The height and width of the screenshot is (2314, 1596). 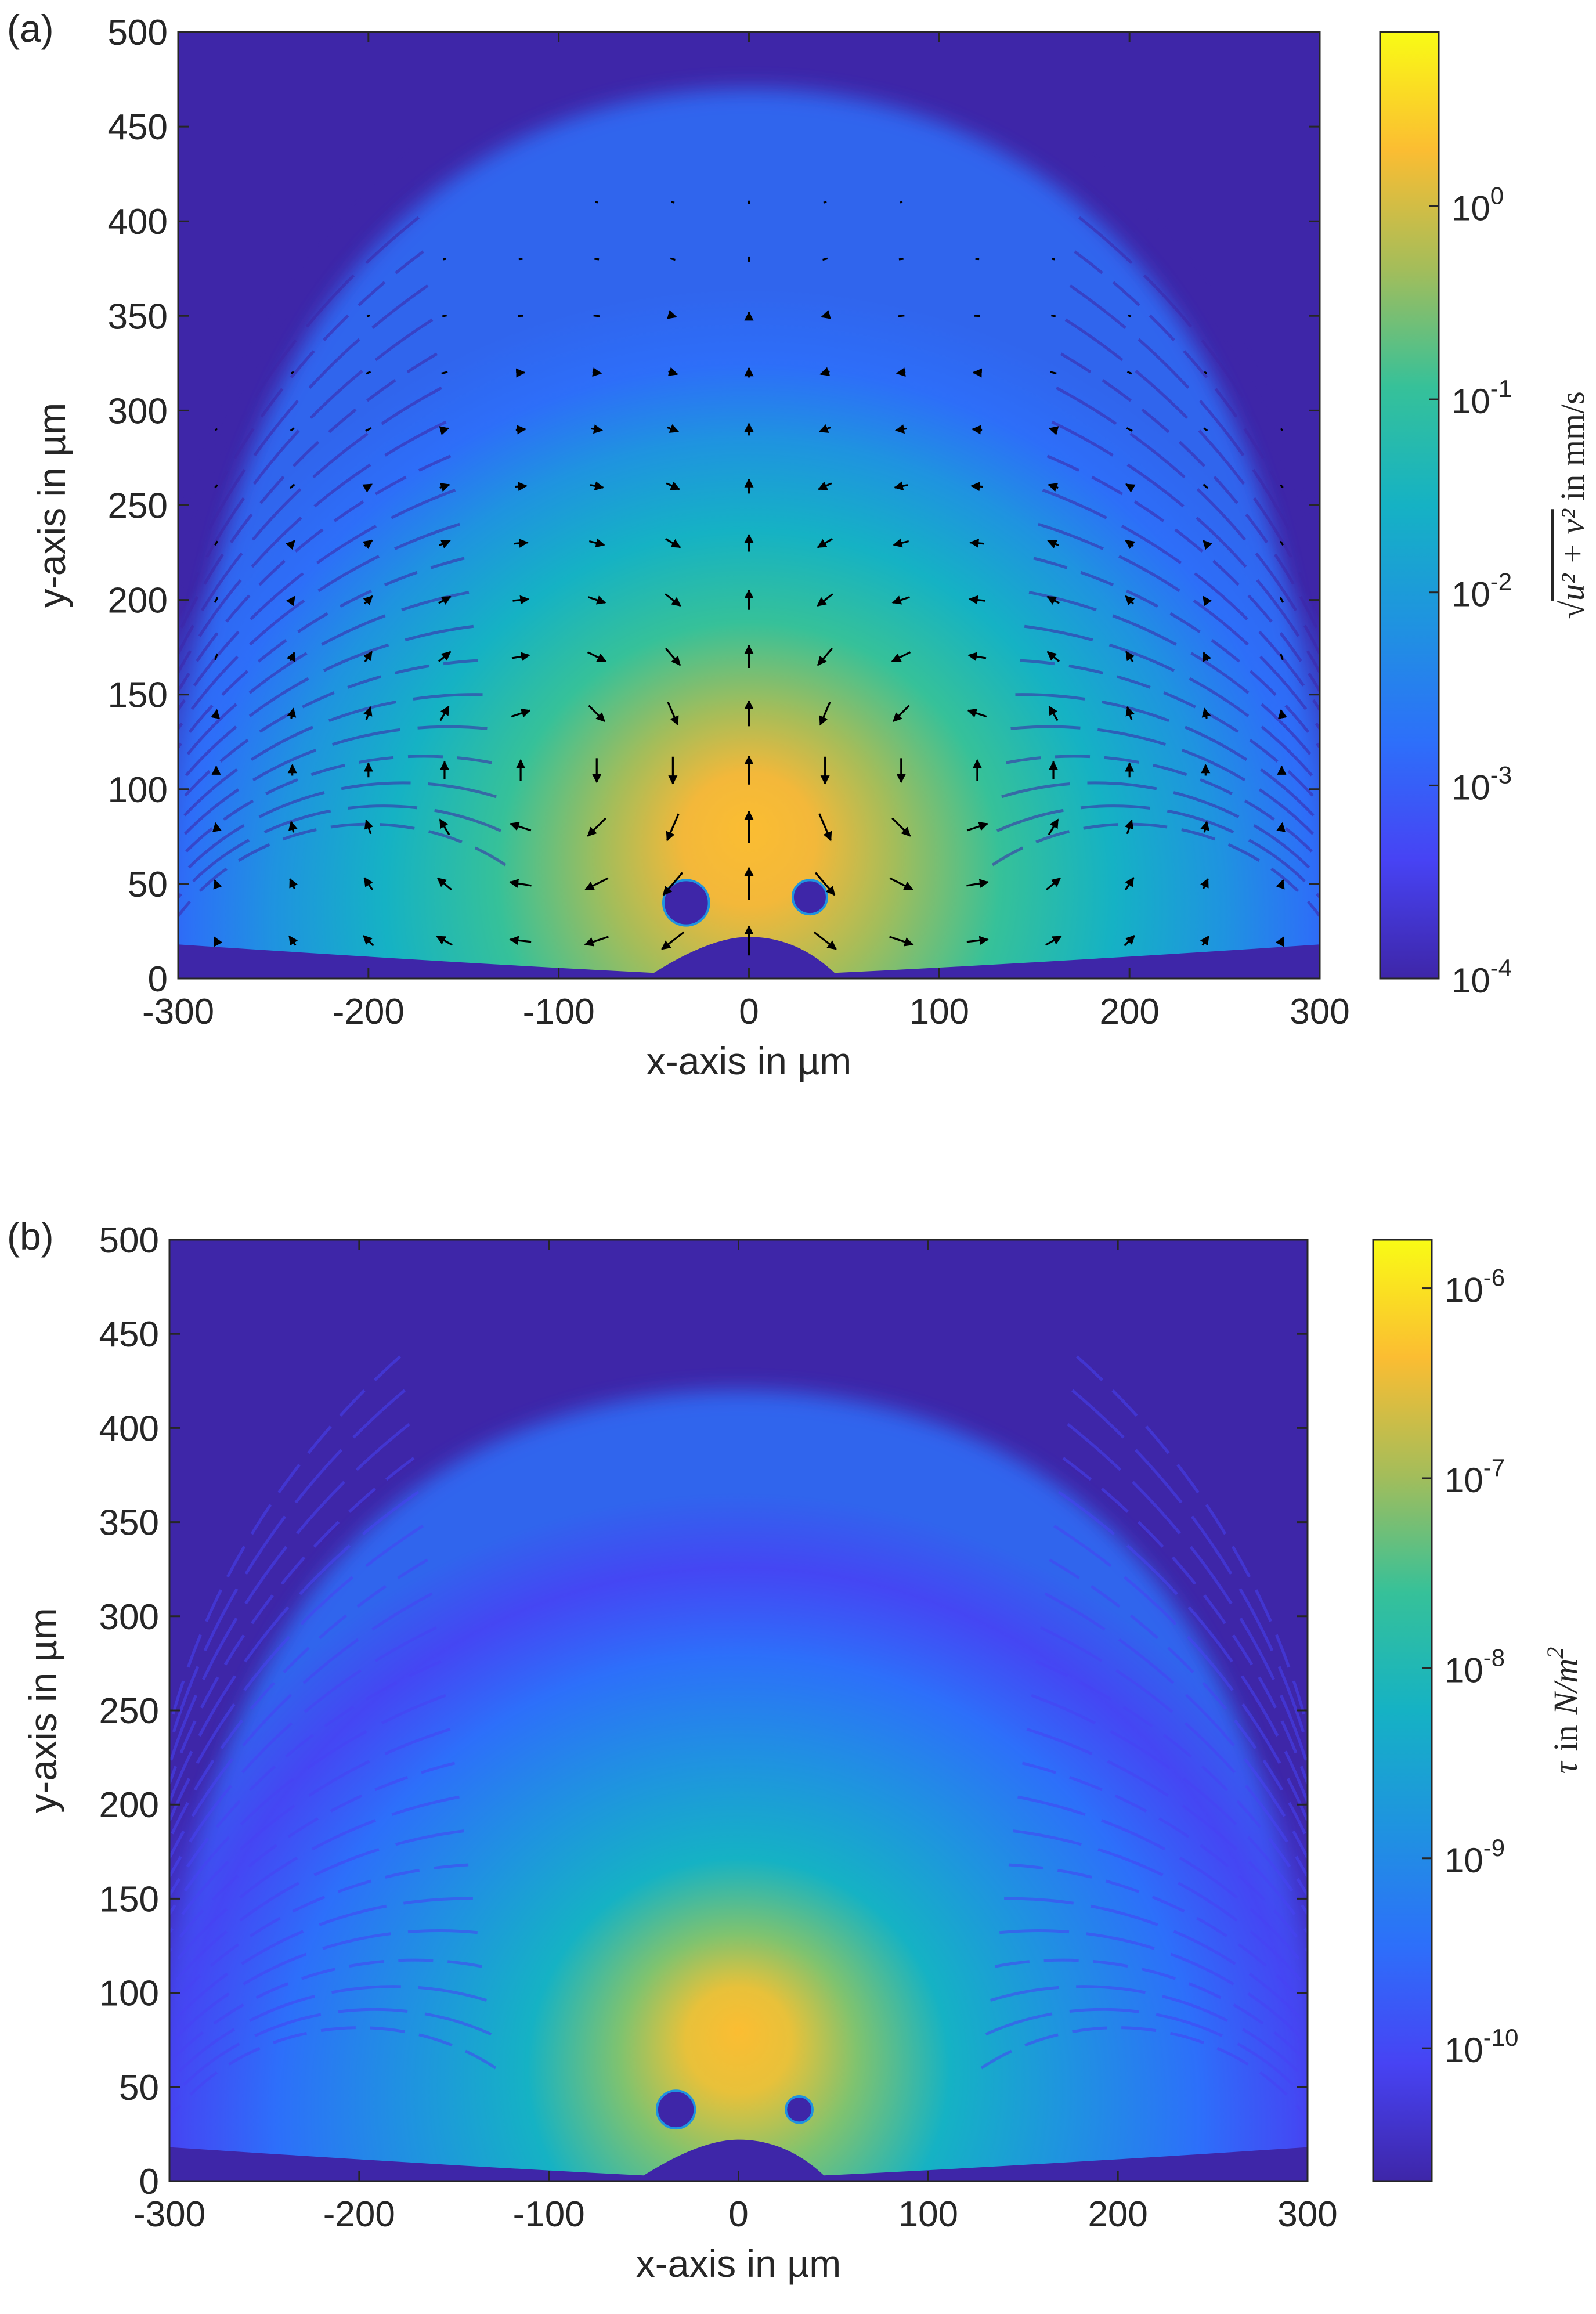 I want to click on colorbar-tick-label: 10⁻¹, so click(x=1481, y=398).